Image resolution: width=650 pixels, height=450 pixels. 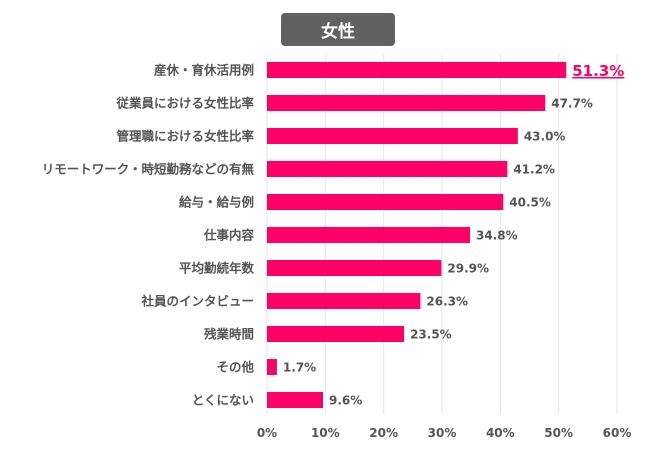 What do you see at coordinates (197, 301) in the screenshot?
I see `category-label: 社員のインタビュー` at bounding box center [197, 301].